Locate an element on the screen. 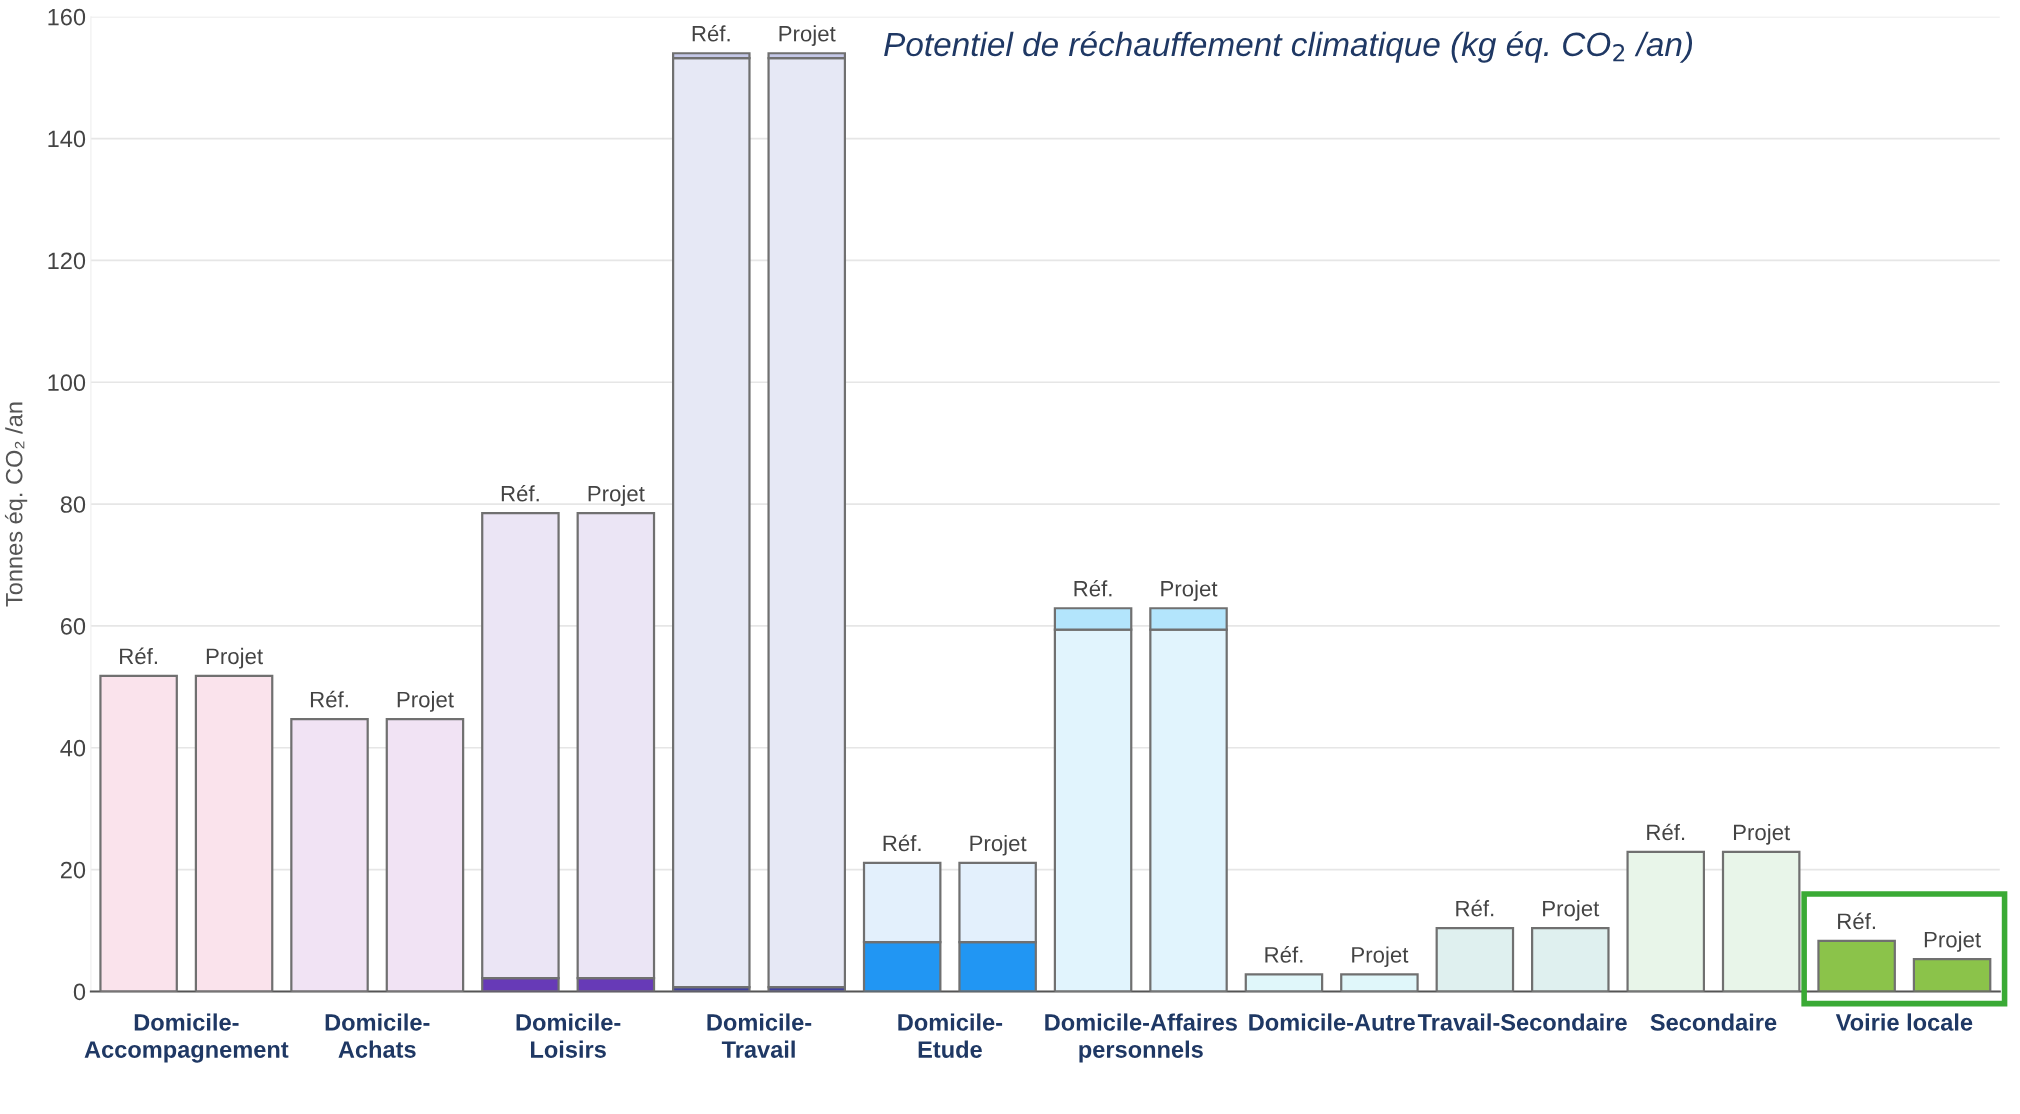  text: Domicile-Autre is located at coordinates (1332, 1022).